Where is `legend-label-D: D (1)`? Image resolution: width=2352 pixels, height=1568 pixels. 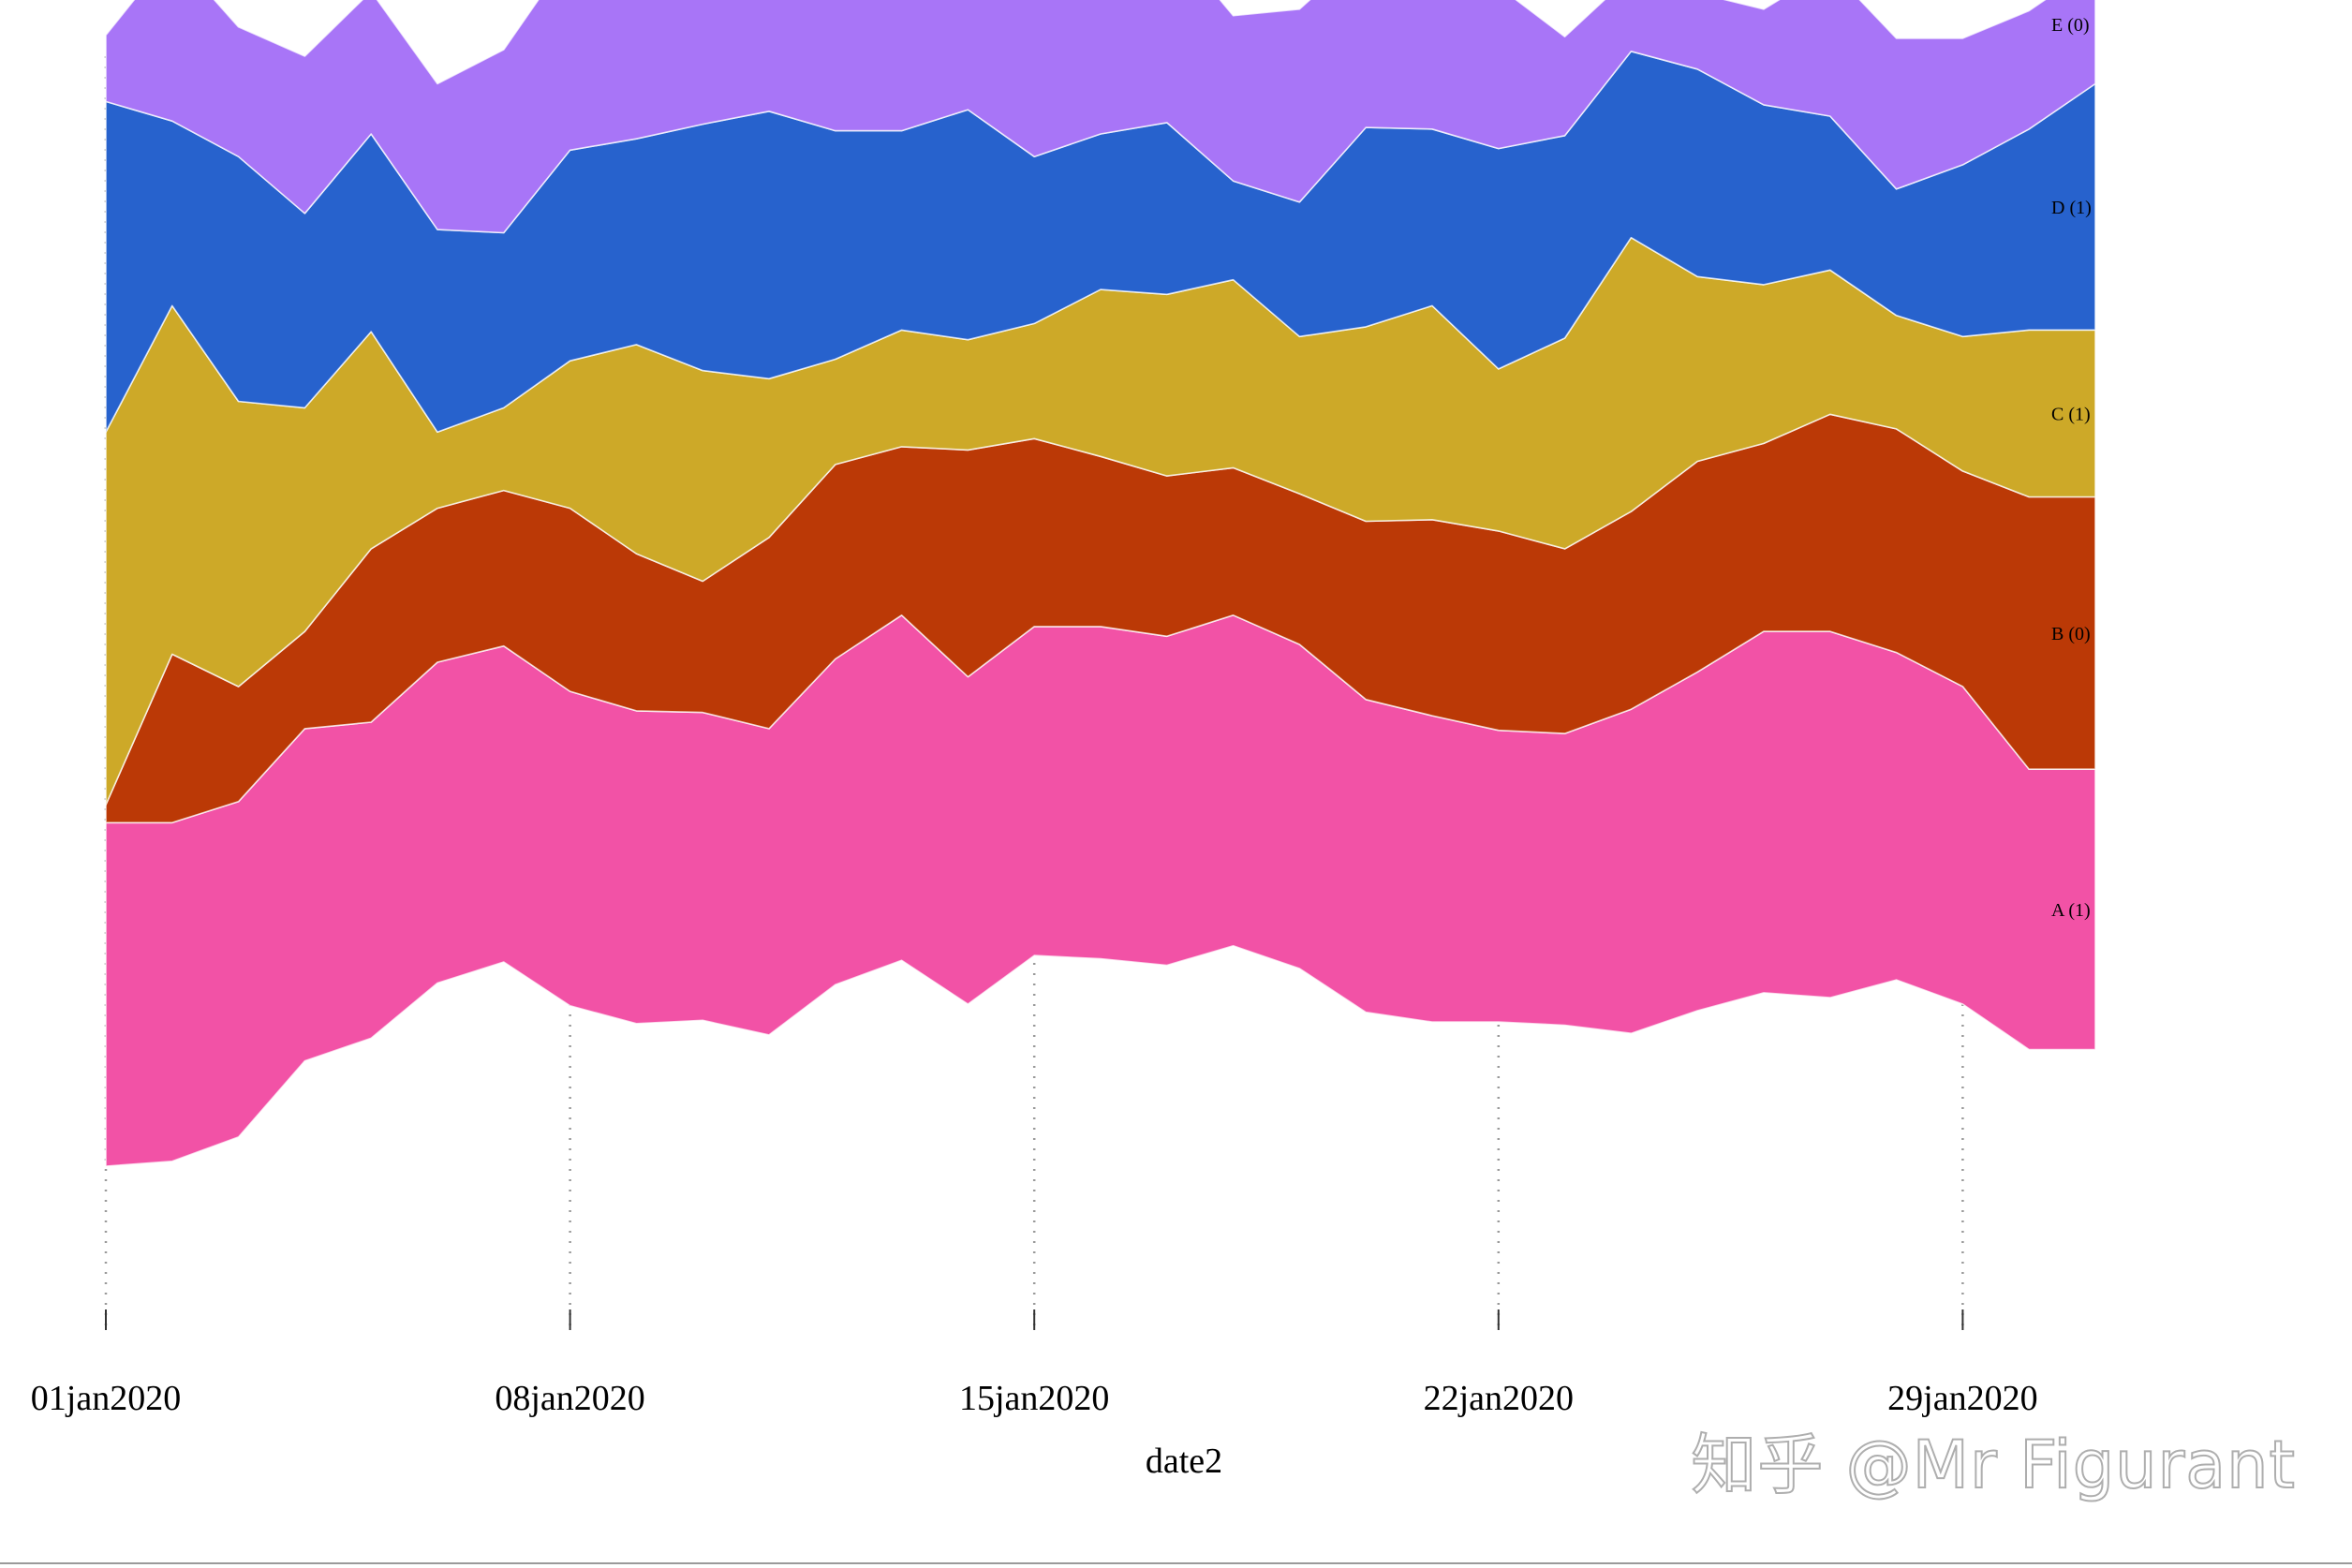
legend-label-D: D (1) is located at coordinates (2071, 208).